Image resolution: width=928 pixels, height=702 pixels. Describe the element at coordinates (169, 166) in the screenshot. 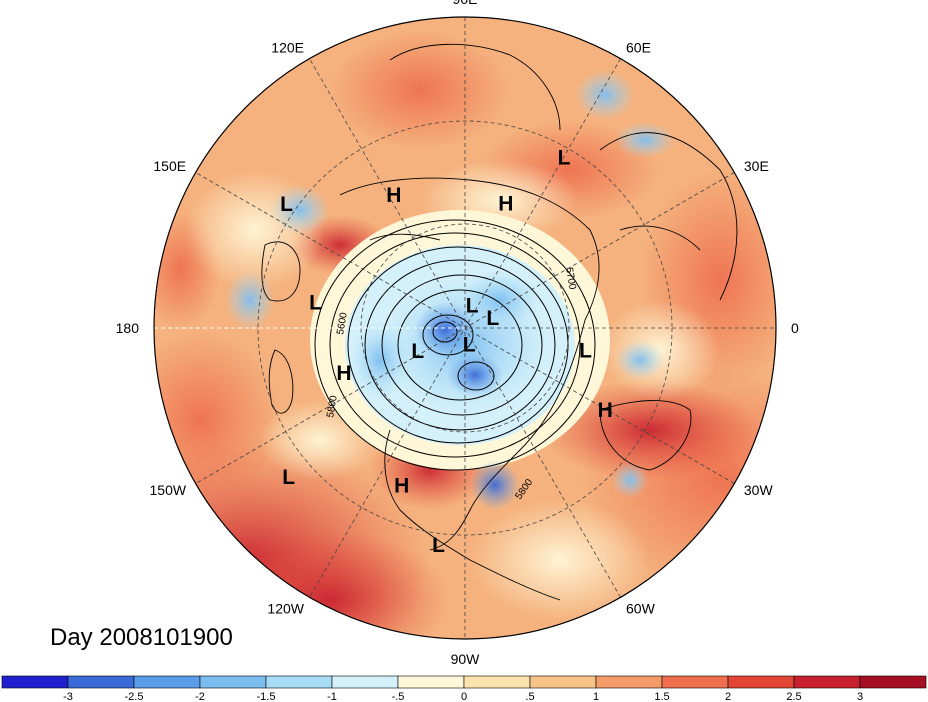

I see `longitude-label: 150E` at that location.